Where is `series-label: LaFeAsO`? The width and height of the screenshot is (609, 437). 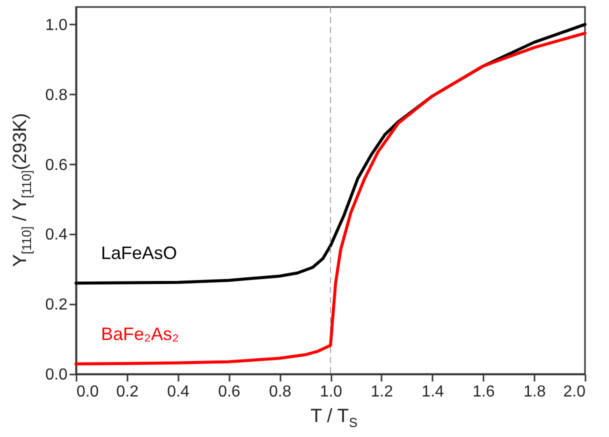 series-label: LaFeAsO is located at coordinates (139, 253).